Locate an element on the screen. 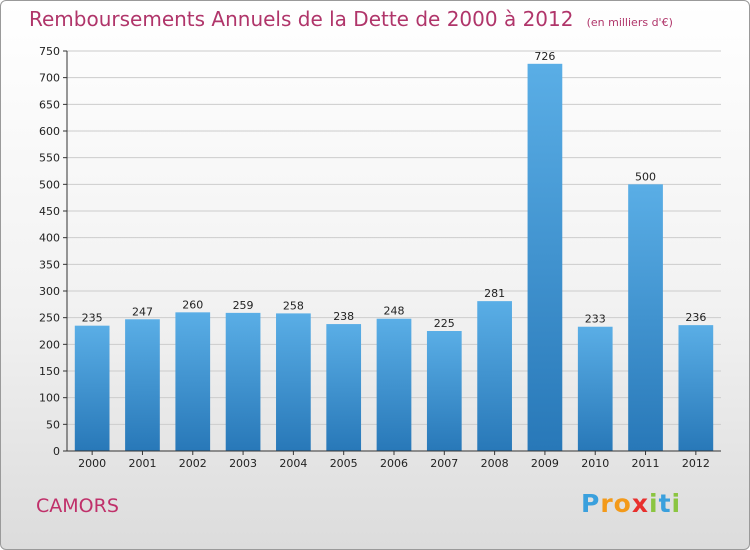  bar-2002 is located at coordinates (193, 381).